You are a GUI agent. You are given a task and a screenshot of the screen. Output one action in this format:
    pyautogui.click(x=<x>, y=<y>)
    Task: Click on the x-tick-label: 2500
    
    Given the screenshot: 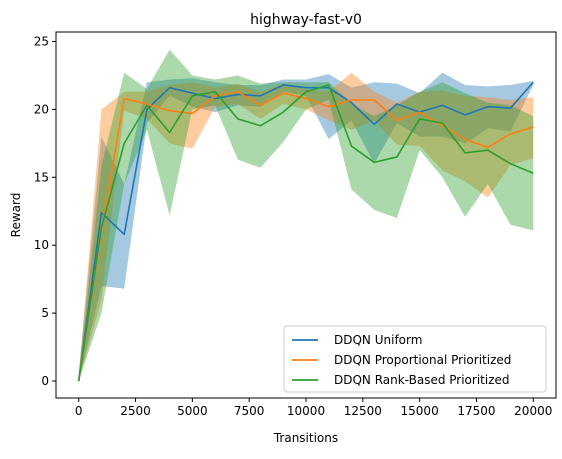 What is the action you would take?
    pyautogui.click(x=135, y=411)
    